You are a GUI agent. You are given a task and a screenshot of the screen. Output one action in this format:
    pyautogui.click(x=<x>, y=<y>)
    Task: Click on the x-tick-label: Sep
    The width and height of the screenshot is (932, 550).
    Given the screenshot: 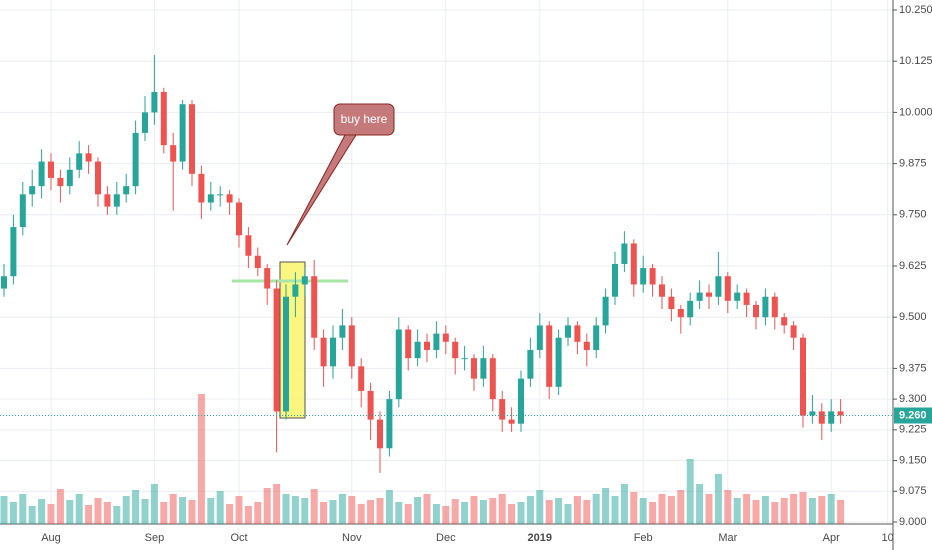 What is the action you would take?
    pyautogui.click(x=155, y=538)
    